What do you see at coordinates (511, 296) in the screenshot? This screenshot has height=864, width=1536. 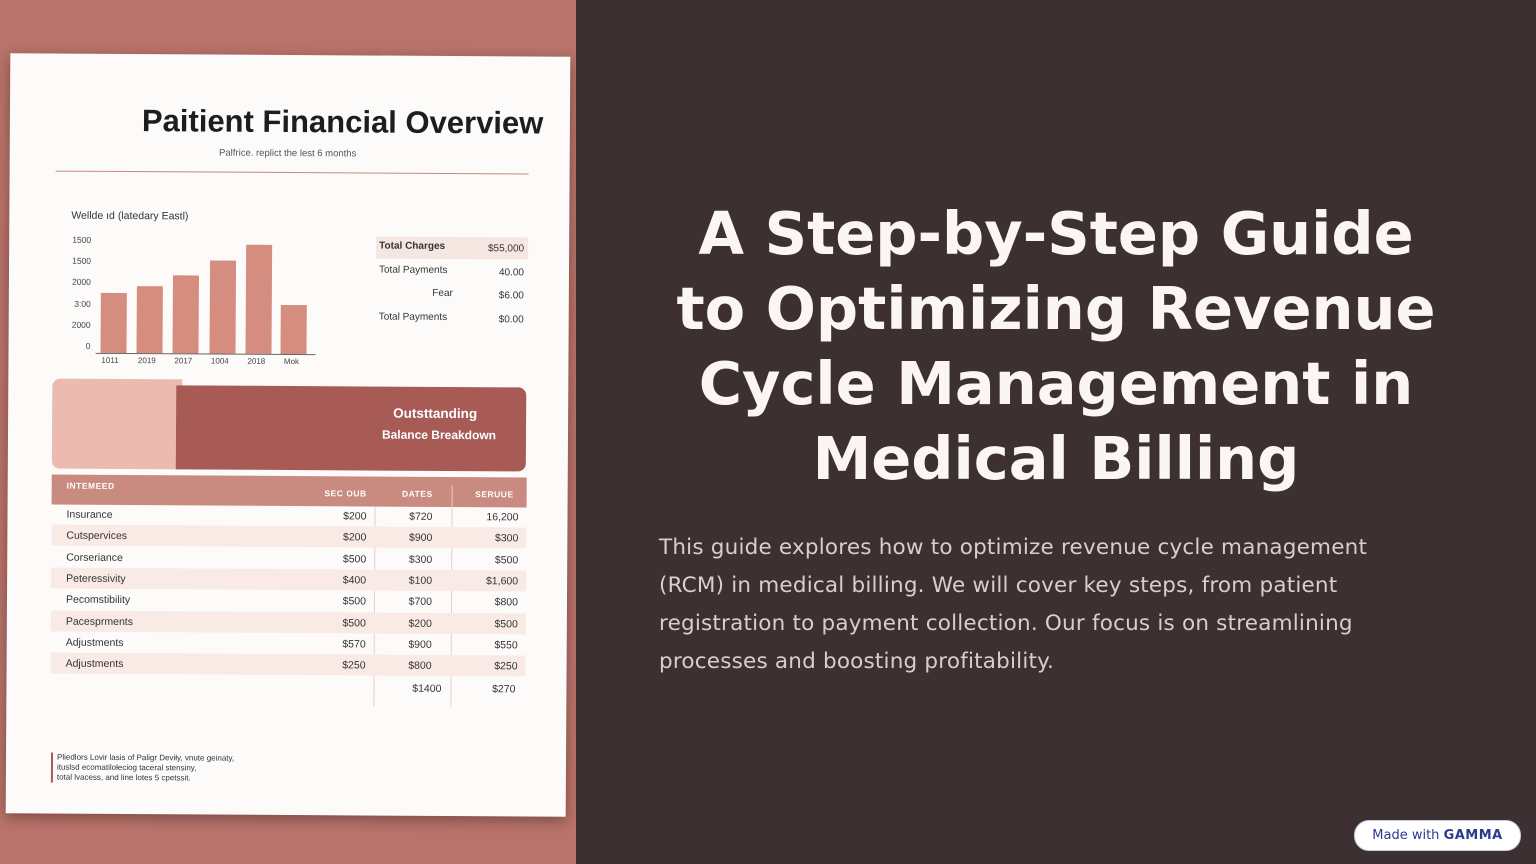 I see `summary-value: $6.00` at bounding box center [511, 296].